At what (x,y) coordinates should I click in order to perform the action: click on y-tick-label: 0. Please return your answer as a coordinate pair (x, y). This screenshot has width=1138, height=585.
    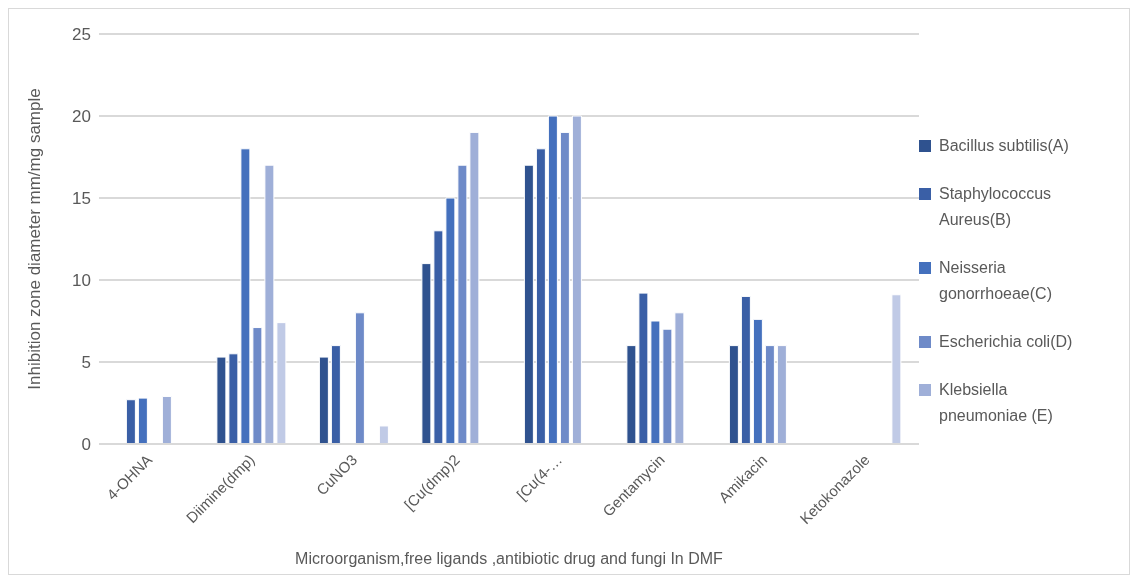
    Looking at the image, I should click on (86, 445).